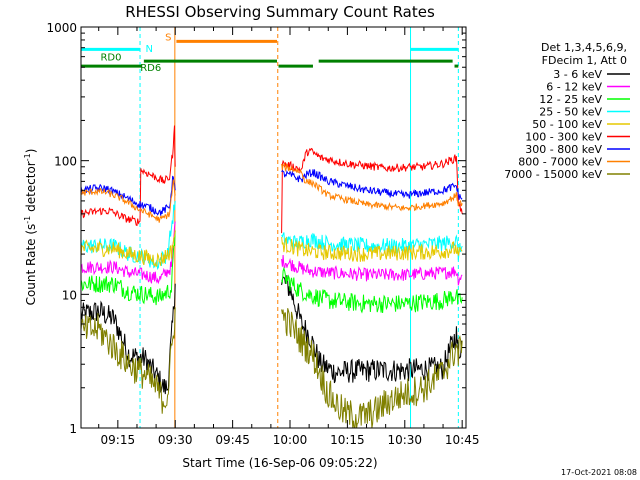 The image size is (640, 480). I want to click on flag-group: RD0 N S RD6, so click(270, 53).